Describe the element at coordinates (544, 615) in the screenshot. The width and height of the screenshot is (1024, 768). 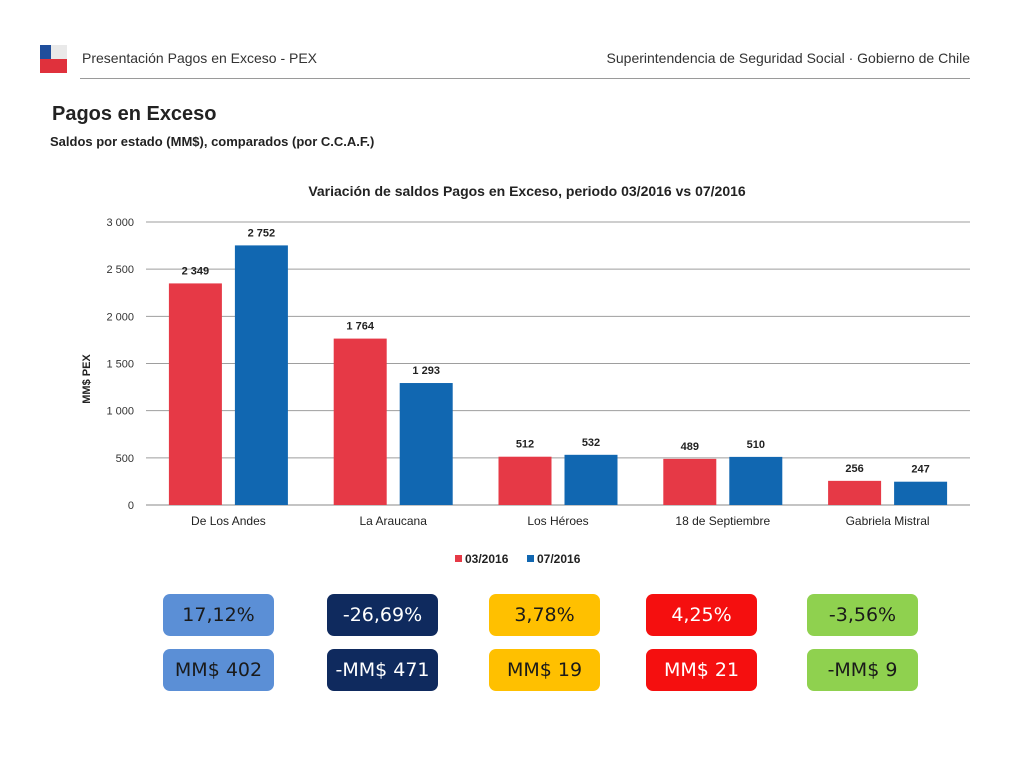
I see `los-heroes-percent-box: 3,78%` at that location.